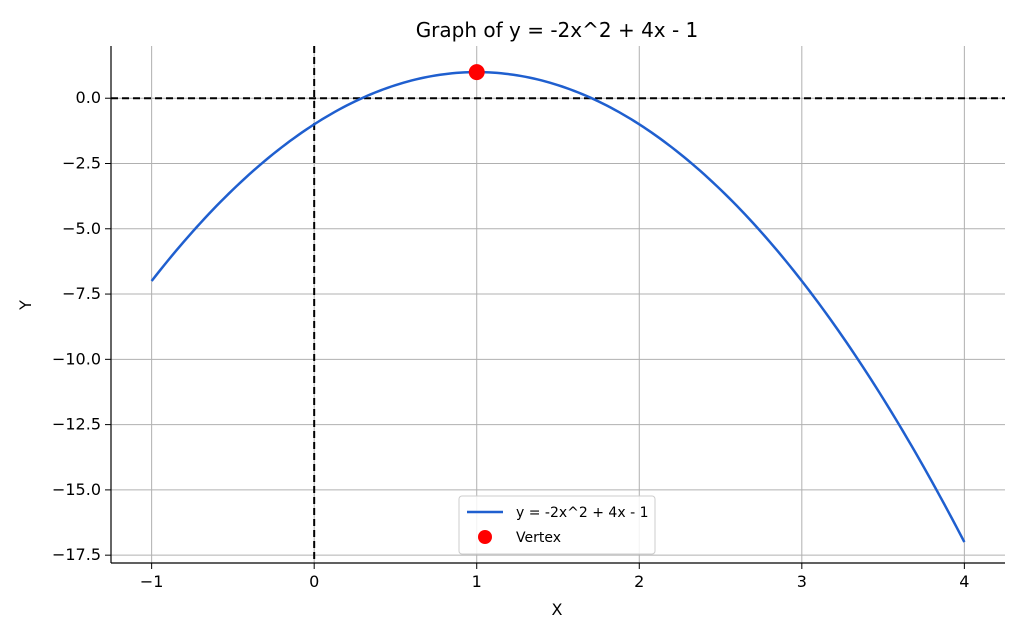 The image size is (1024, 640). Describe the element at coordinates (476, 72) in the screenshot. I see `vertex-point` at that location.